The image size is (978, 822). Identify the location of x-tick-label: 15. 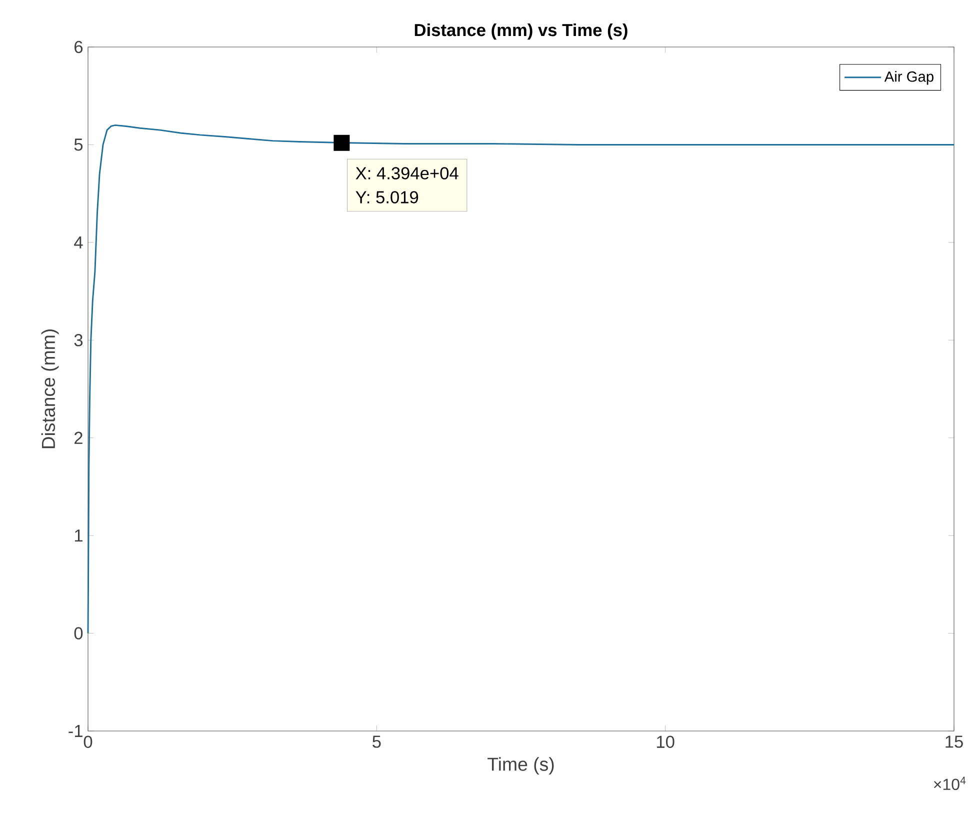
(954, 742).